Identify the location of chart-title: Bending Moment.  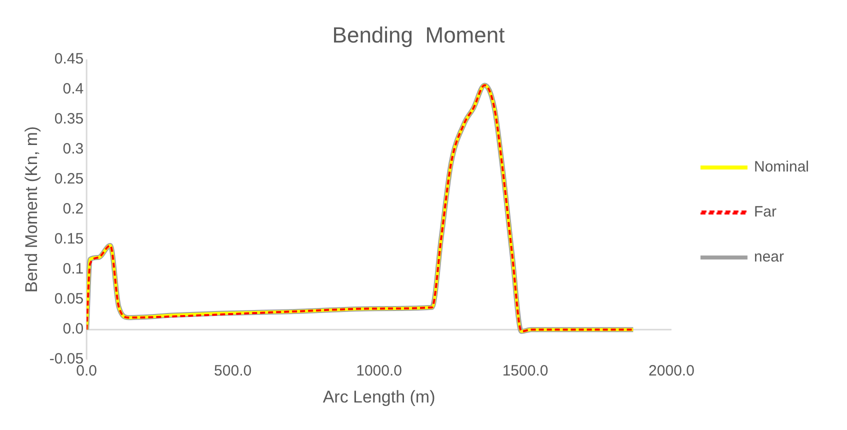
(418, 35).